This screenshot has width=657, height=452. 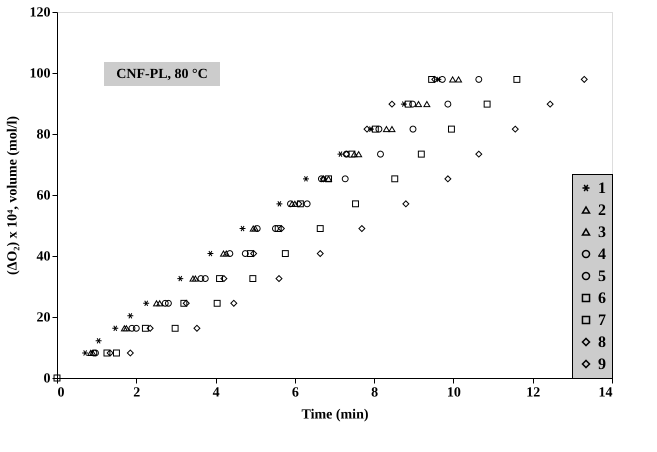 I want to click on x-tick-label: 12, so click(x=533, y=393).